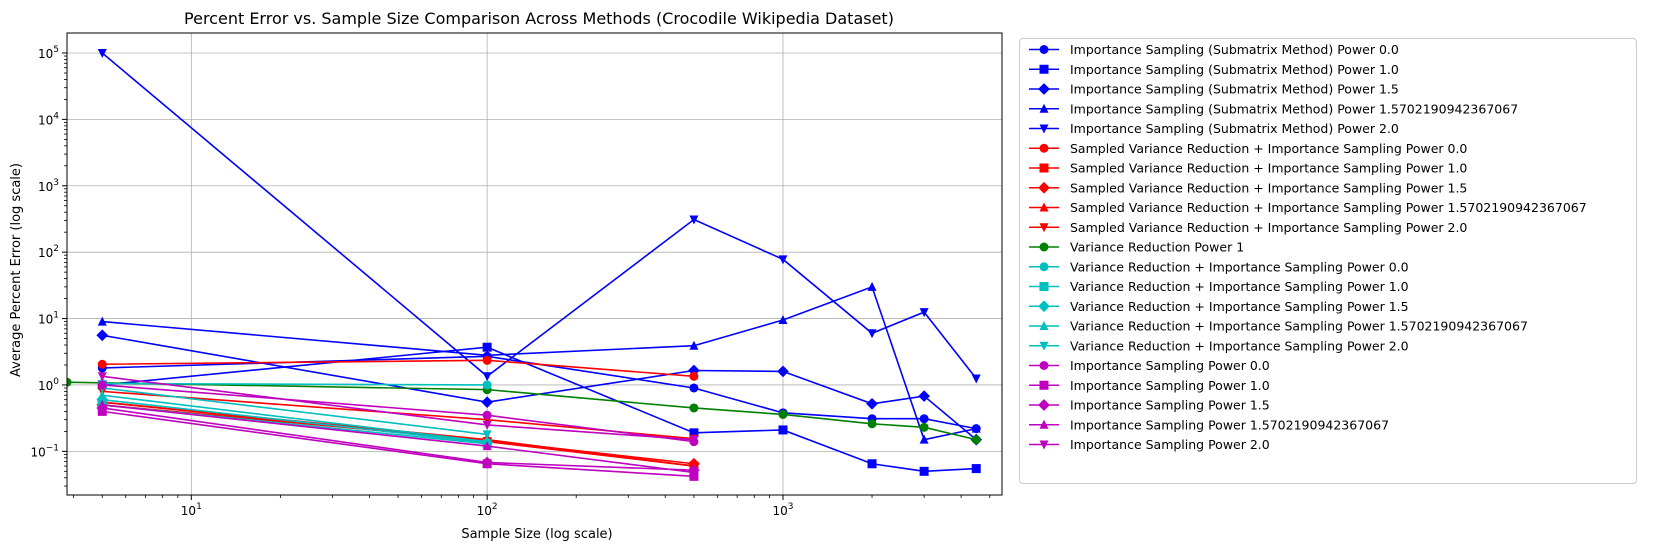  What do you see at coordinates (1170, 365) in the screenshot?
I see `legend-label: Importance Sampling Power 0.0` at bounding box center [1170, 365].